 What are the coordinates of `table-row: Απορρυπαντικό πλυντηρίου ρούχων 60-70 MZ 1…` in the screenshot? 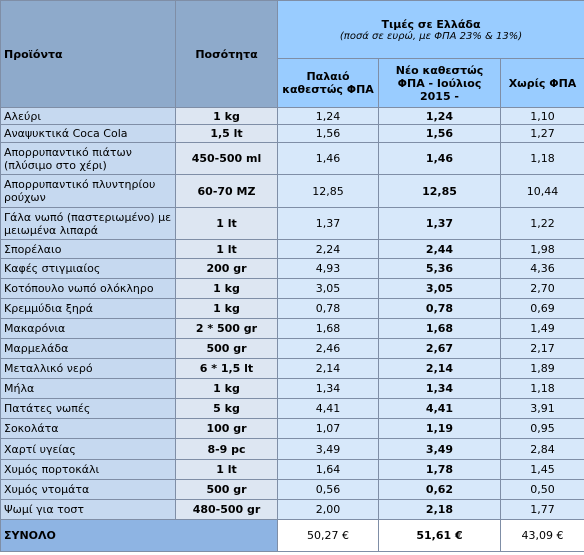 It's located at (292, 191).